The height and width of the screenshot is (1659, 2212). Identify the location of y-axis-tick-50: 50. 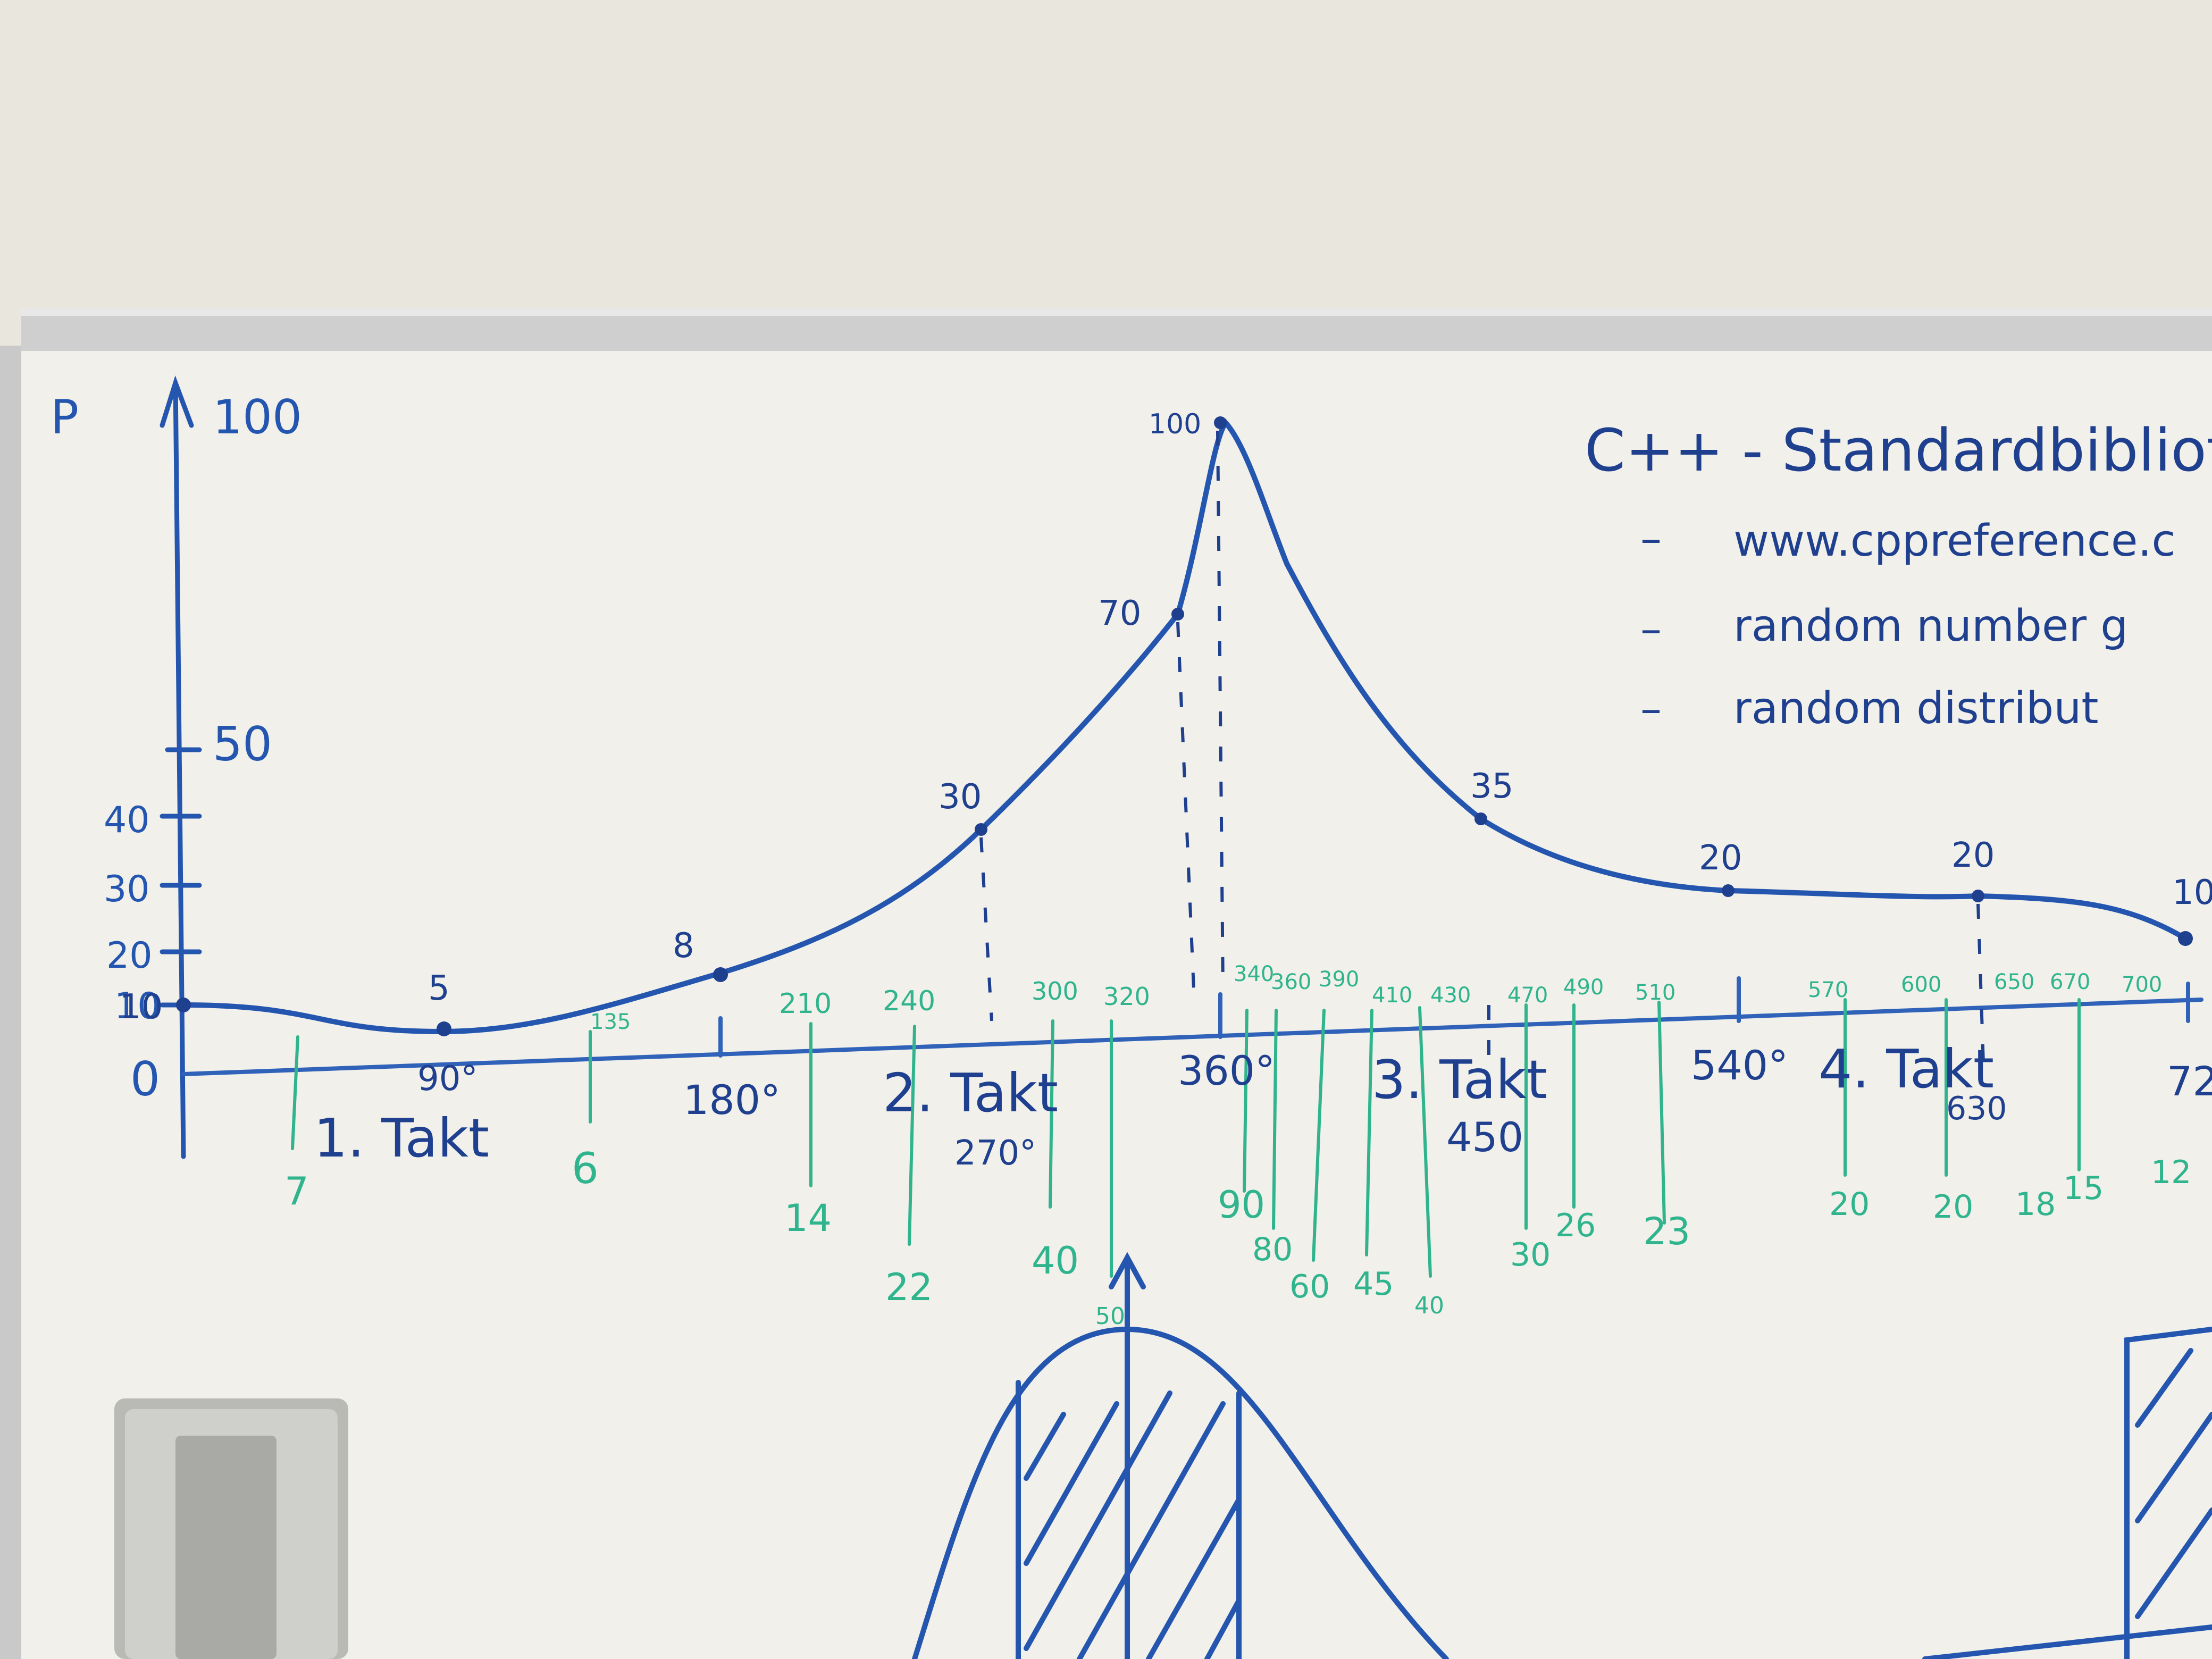
(242, 744).